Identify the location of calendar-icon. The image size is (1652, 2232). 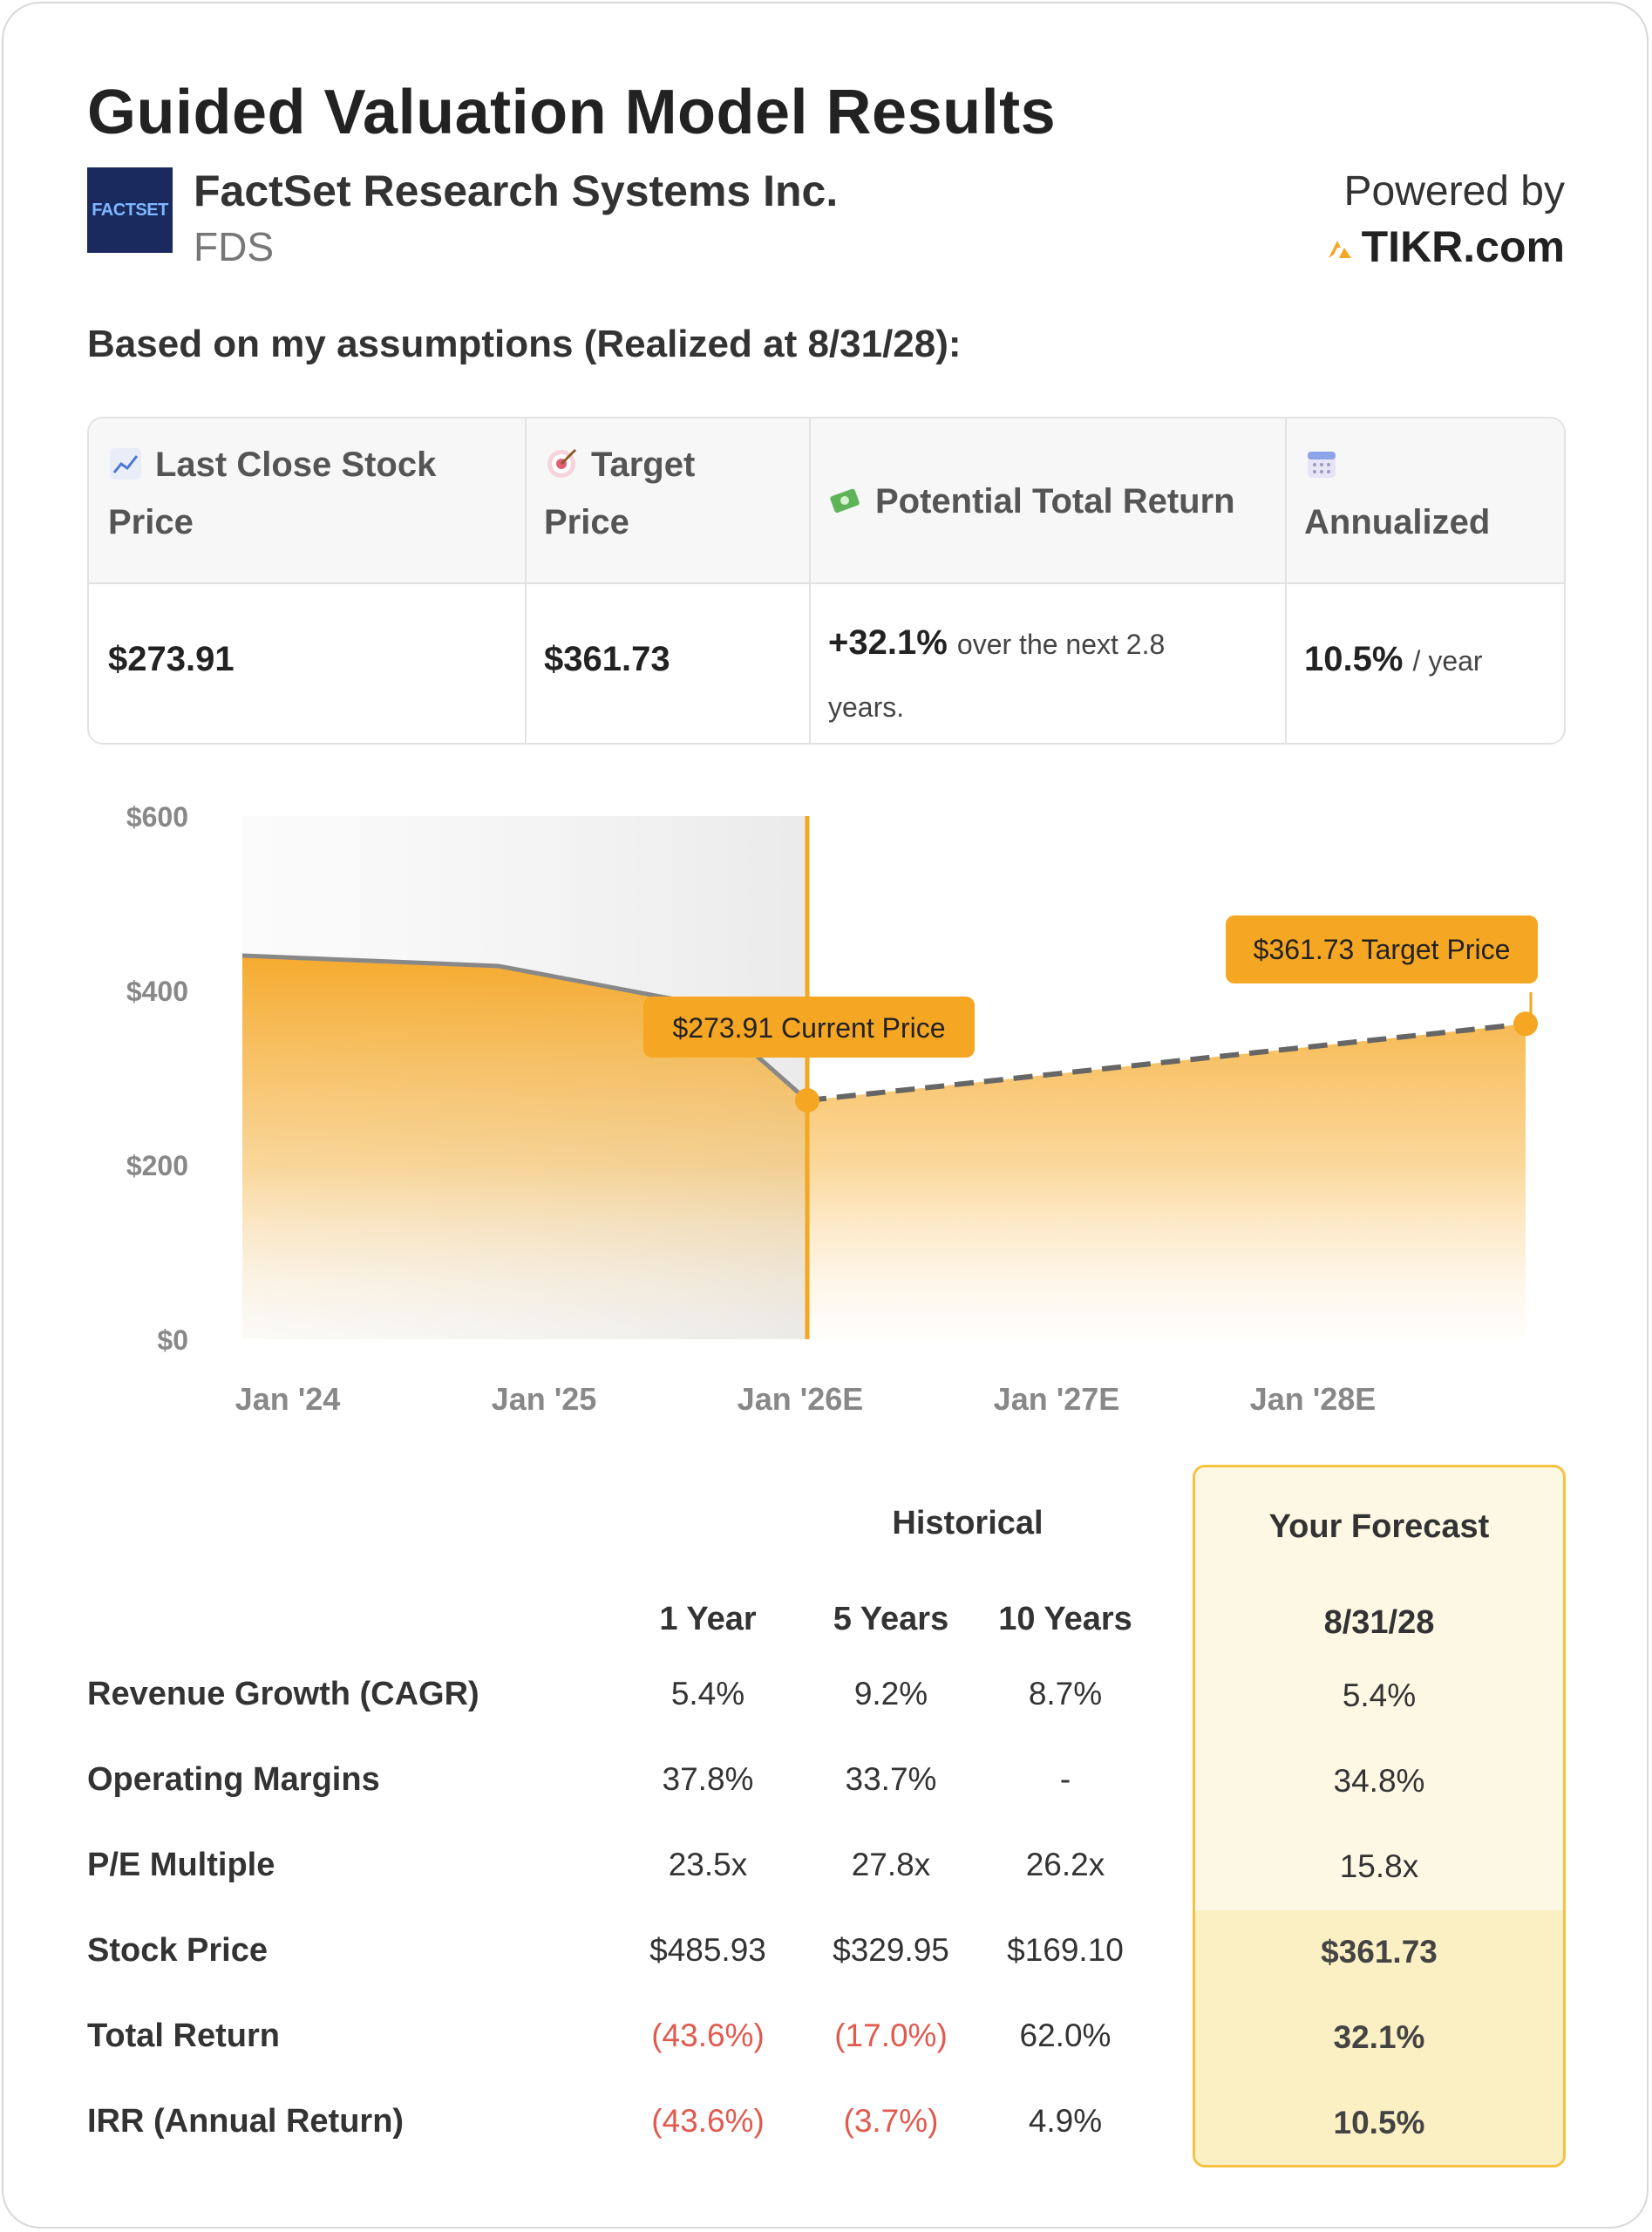
(1322, 465).